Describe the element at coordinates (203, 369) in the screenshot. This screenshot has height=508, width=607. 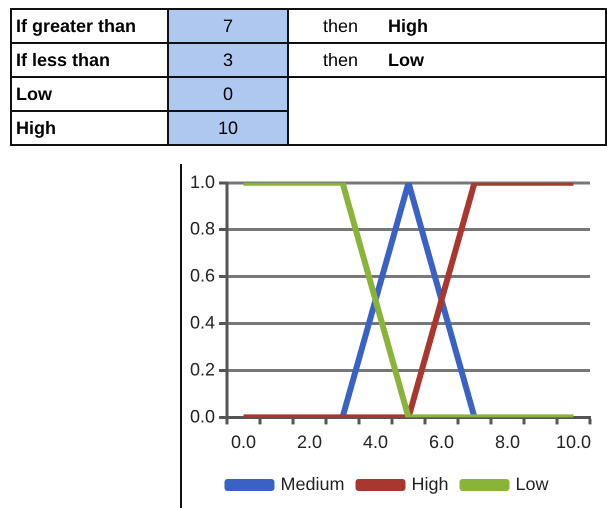
I see `y-tick-label: 0.2` at that location.